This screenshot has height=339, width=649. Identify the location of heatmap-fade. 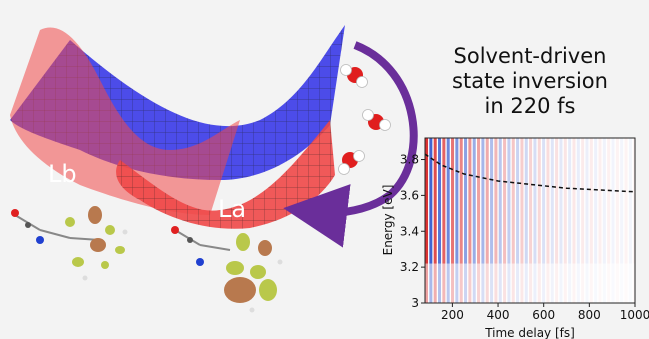
(530, 283).